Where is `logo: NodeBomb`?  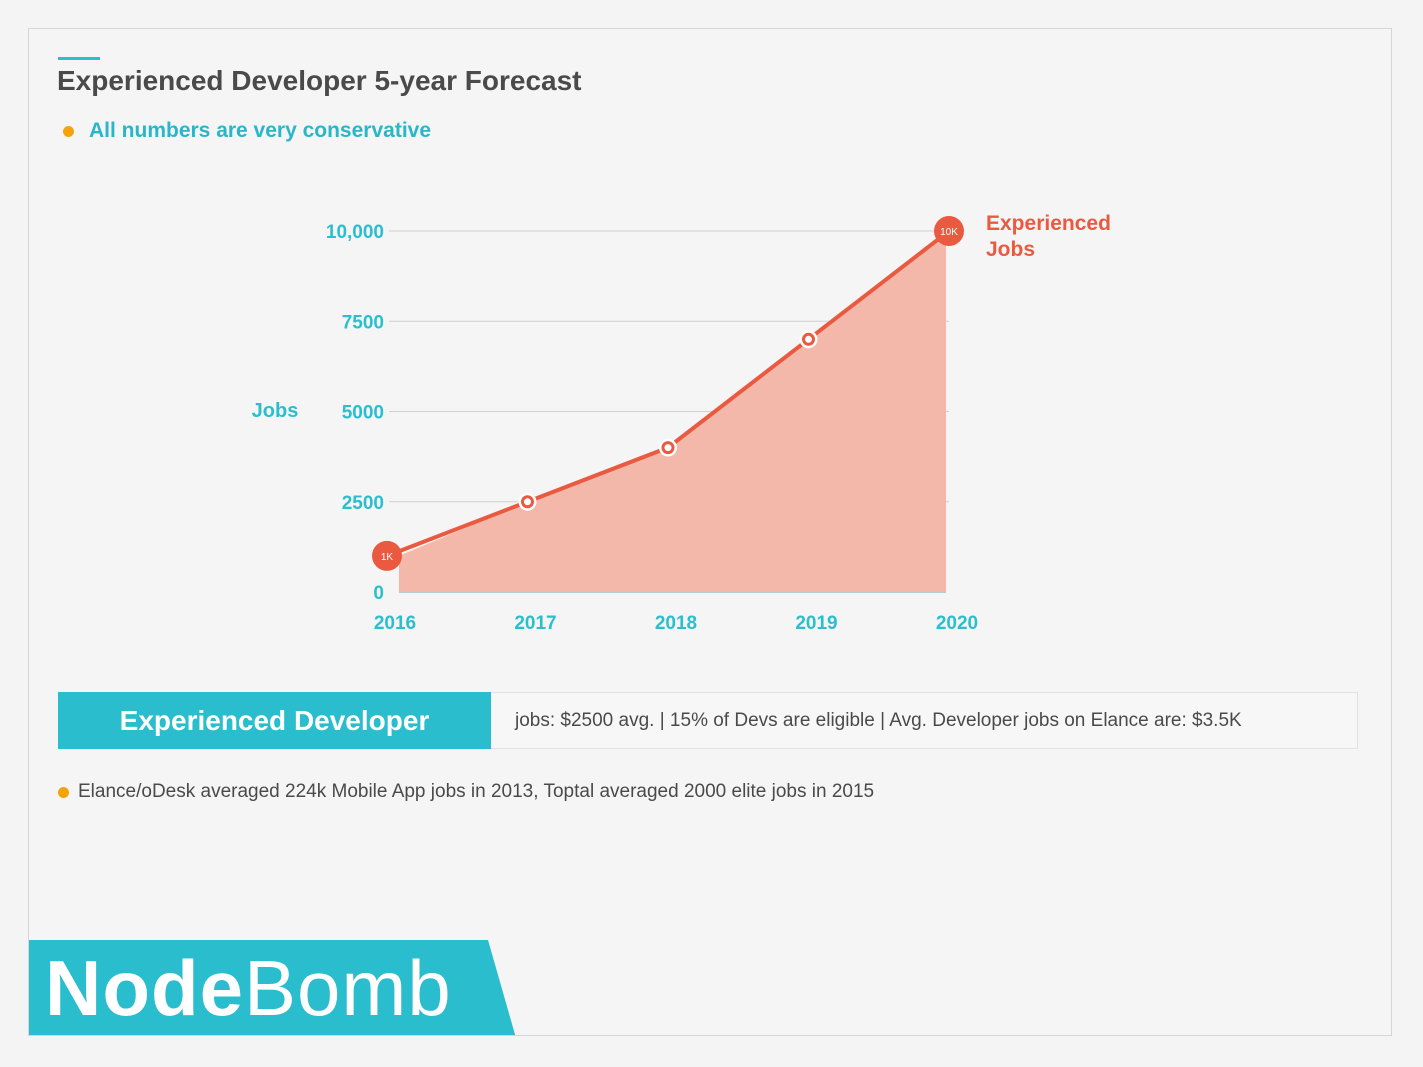
logo: NodeBomb is located at coordinates (272, 987).